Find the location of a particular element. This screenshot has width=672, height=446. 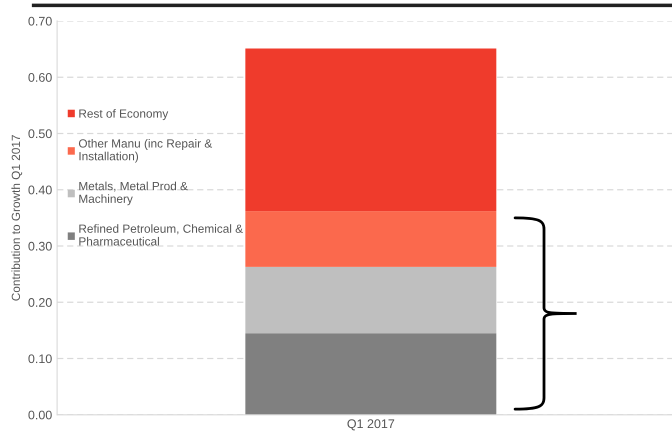

y-tick-label: 0.30 is located at coordinates (40, 246).